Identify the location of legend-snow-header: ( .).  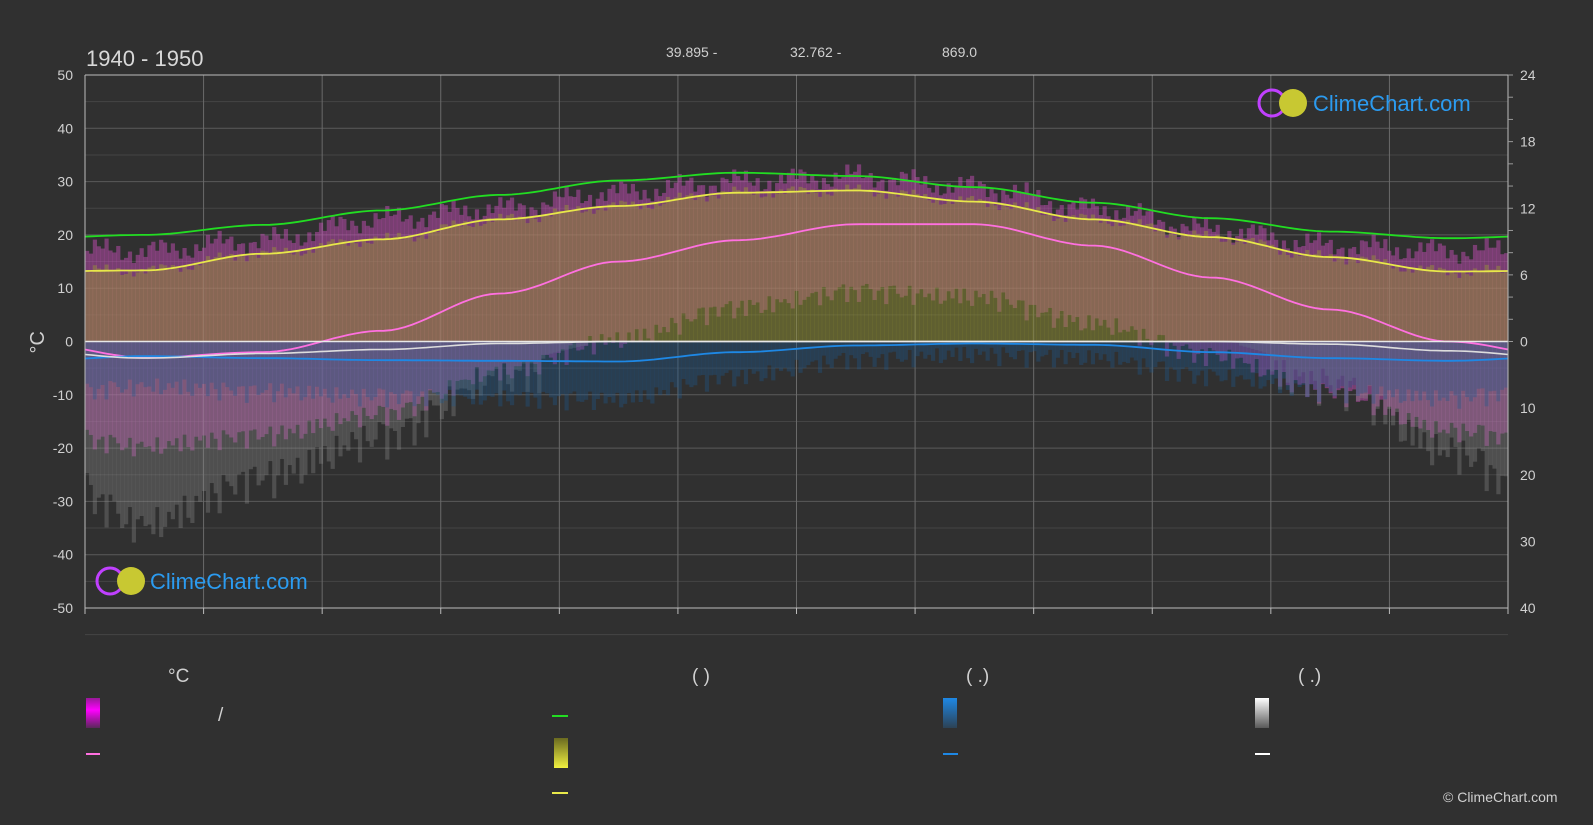
(1309, 676).